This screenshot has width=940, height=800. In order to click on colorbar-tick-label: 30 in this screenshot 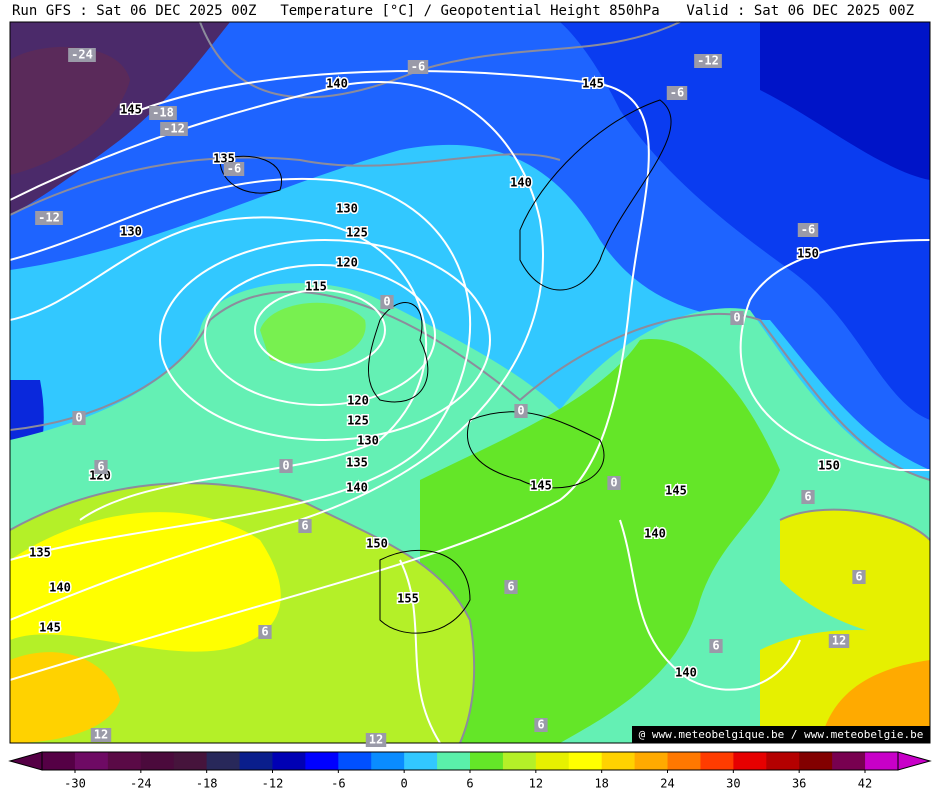, I will do `click(733, 784)`.